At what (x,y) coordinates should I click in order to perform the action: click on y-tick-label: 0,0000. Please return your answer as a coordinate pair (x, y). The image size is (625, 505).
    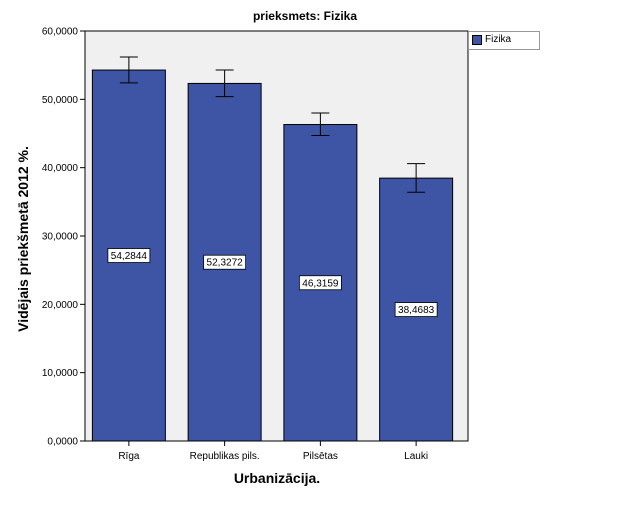
    Looking at the image, I should click on (62, 442).